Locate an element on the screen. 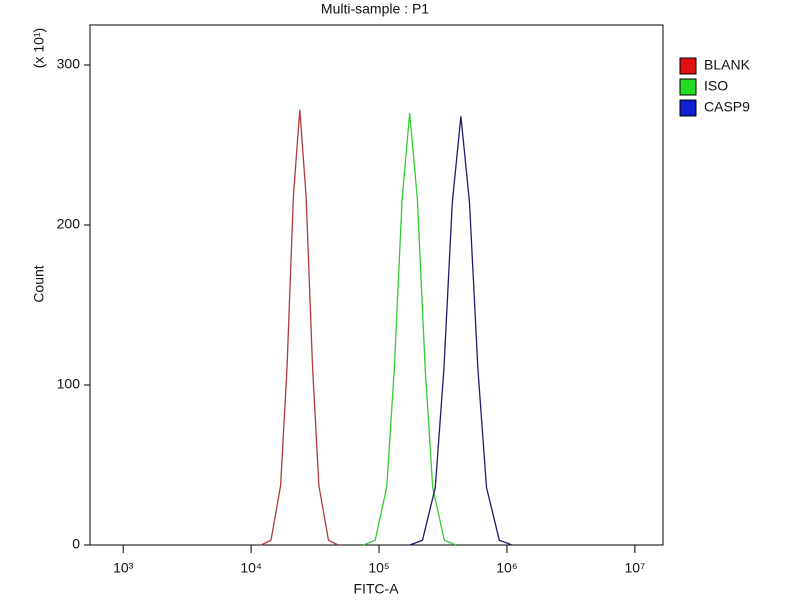  x-tick-label: 10⁶ is located at coordinates (506, 568).